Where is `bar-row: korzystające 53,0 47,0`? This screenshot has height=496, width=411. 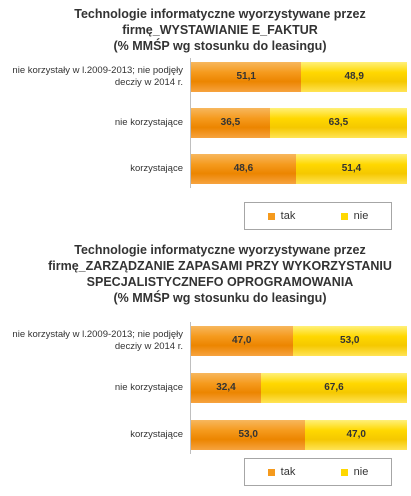
bar-row: korzystające 53,0 47,0 is located at coordinates (268, 435).